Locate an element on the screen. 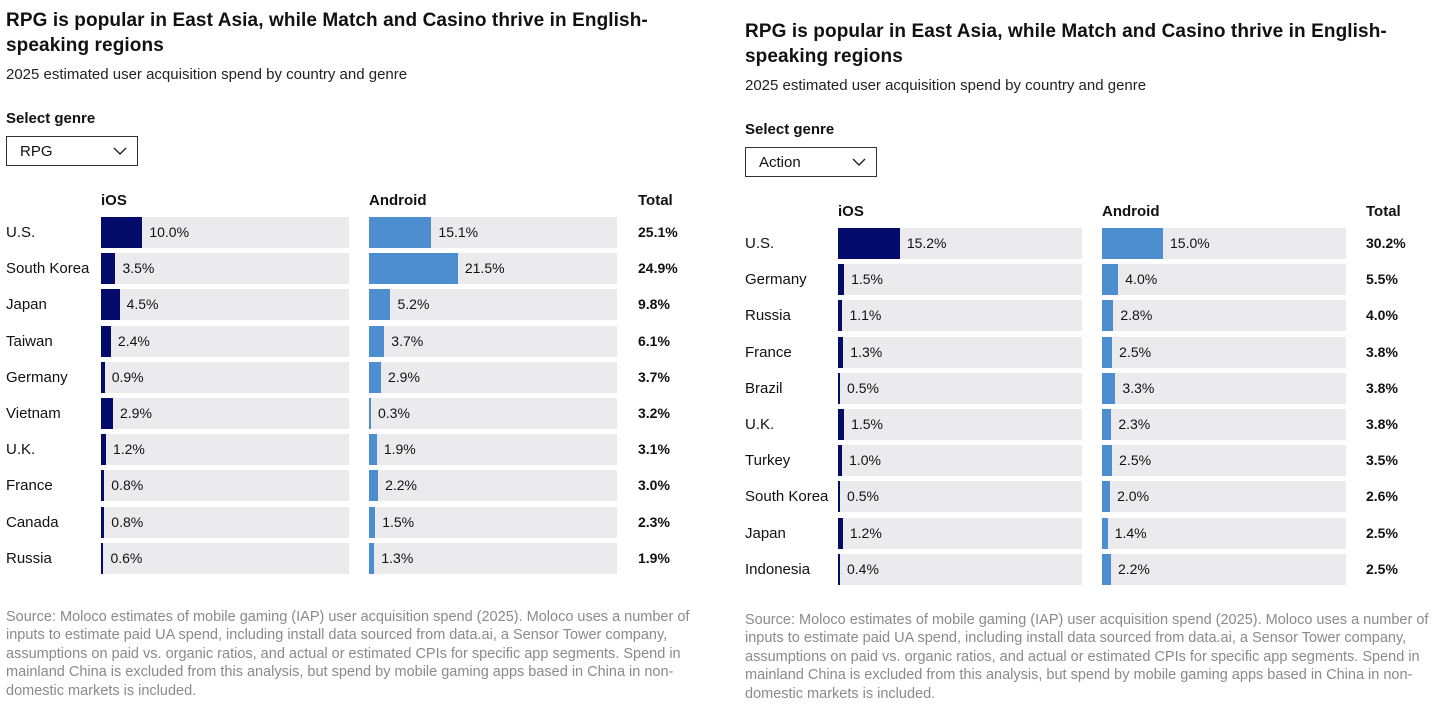 The height and width of the screenshot is (720, 1456). ios-value-label: 1.2% is located at coordinates (865, 532).